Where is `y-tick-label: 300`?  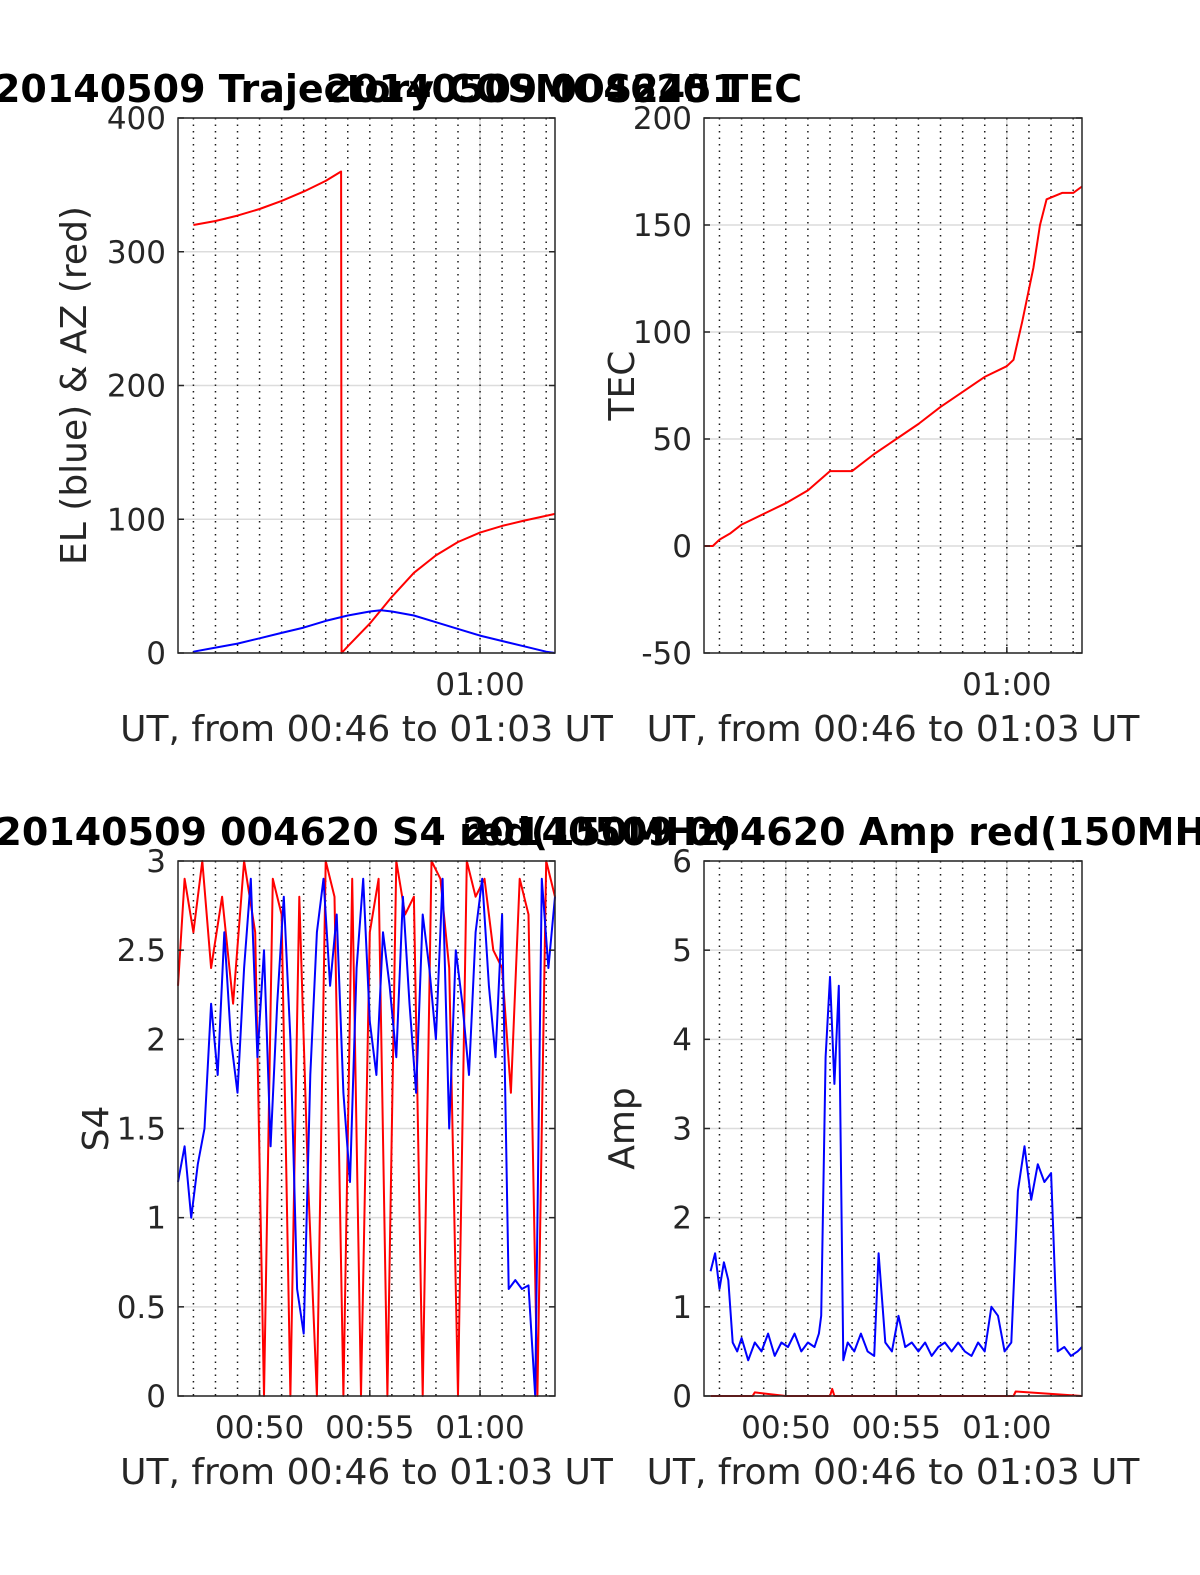 y-tick-label: 300 is located at coordinates (136, 253).